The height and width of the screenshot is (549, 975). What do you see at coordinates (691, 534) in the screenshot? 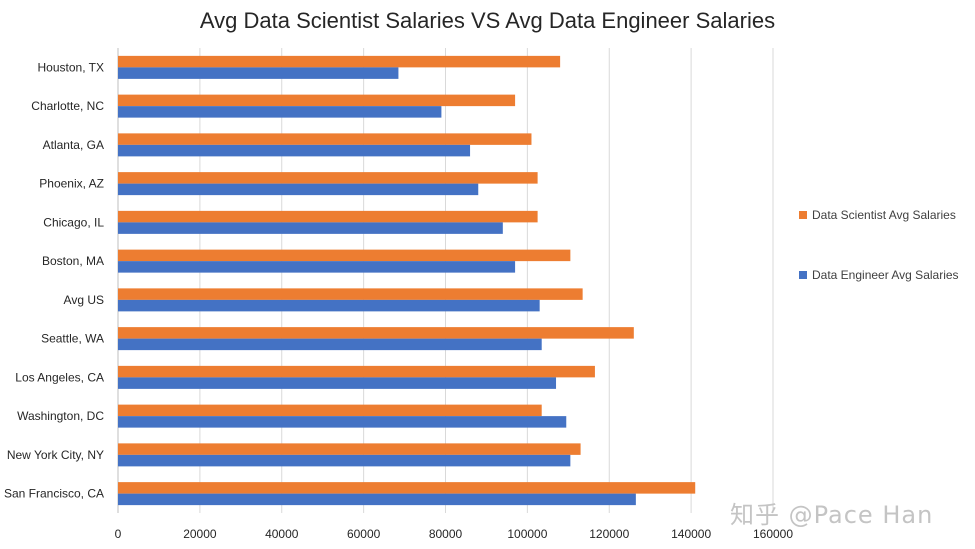
I see `x-tick-label: 140000` at bounding box center [691, 534].